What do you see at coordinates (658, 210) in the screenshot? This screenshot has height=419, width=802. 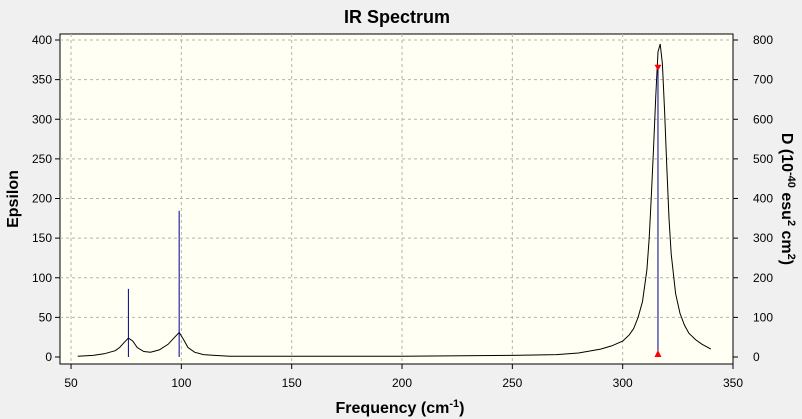 I see `marker-layer` at bounding box center [658, 210].